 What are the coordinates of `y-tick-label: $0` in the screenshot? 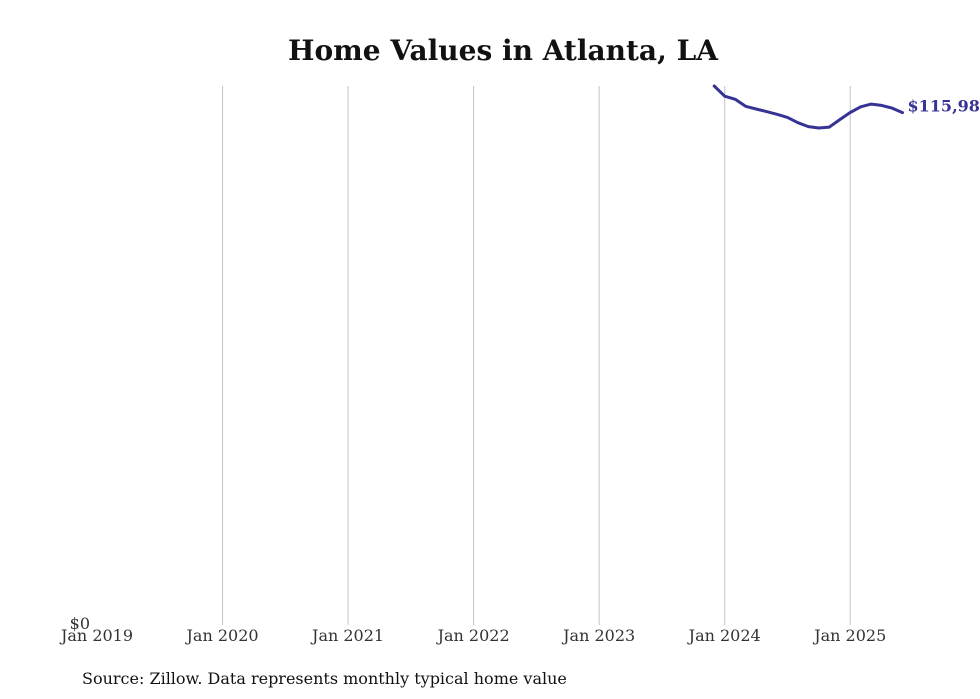 It's located at (80, 623).